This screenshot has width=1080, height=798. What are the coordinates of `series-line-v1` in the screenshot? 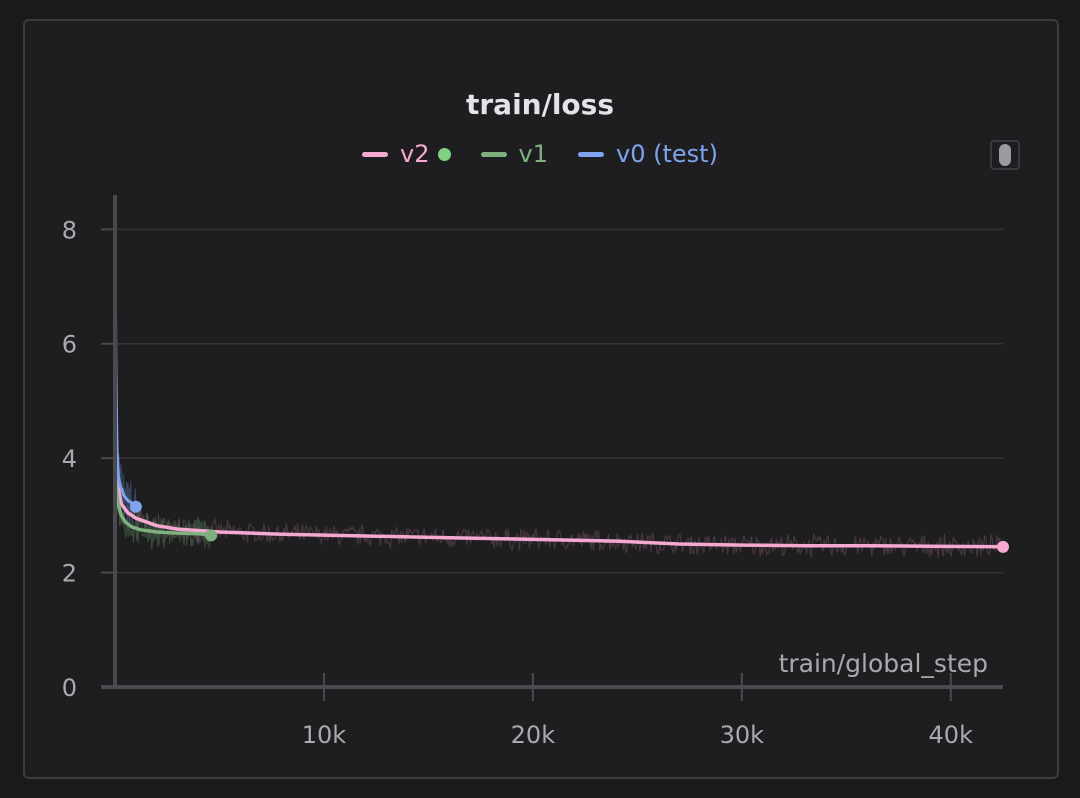 It's located at (163, 500).